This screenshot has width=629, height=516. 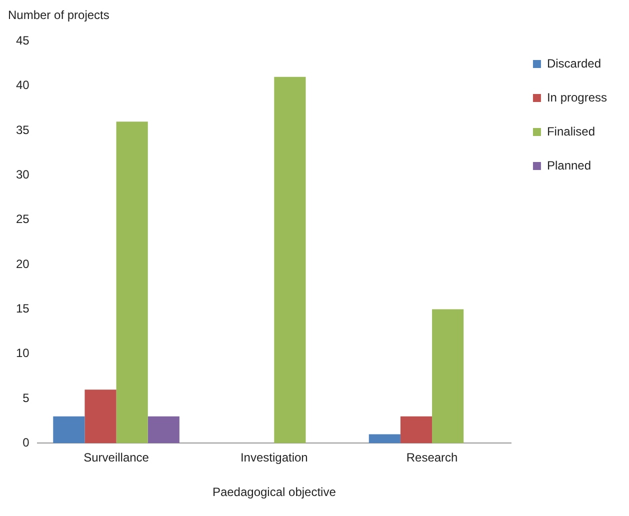 I want to click on y-tick-label: 45, so click(x=23, y=41).